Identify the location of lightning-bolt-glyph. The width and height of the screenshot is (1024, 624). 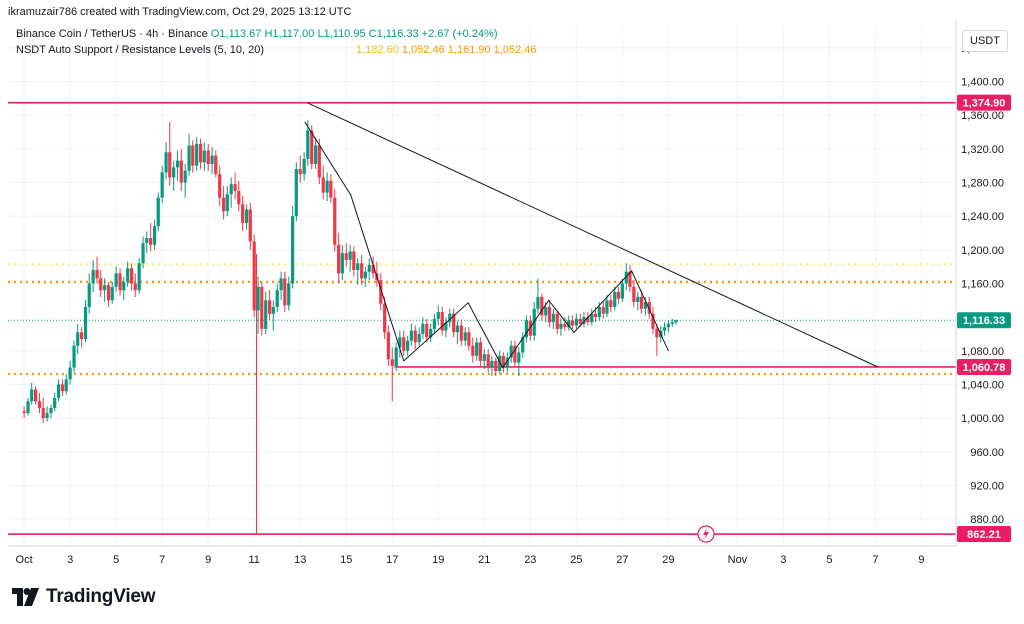
(706, 534).